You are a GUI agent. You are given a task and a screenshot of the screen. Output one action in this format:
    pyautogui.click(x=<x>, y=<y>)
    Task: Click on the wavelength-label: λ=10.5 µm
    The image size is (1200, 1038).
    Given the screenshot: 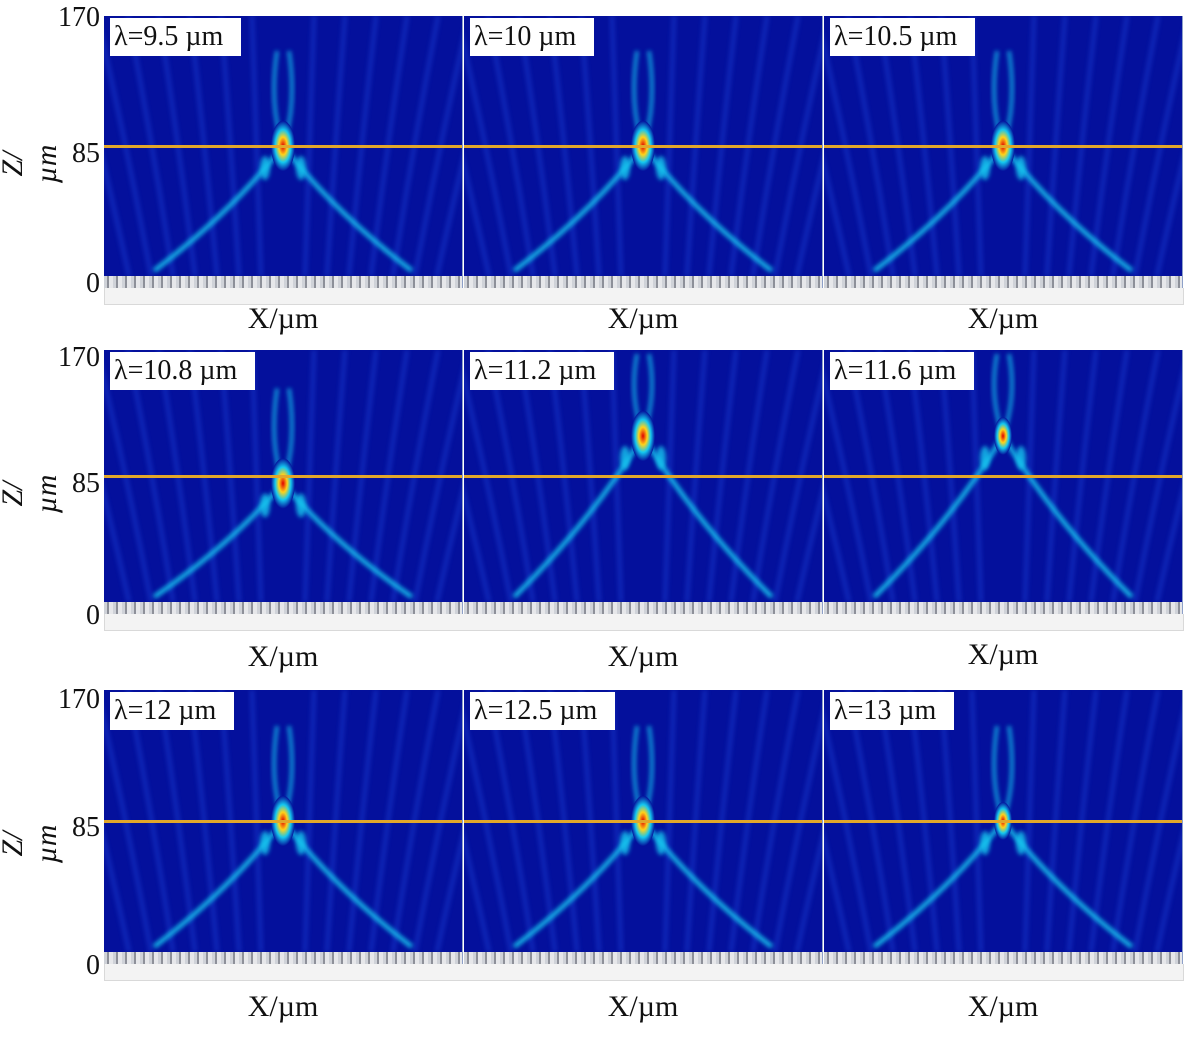 What is the action you would take?
    pyautogui.click(x=903, y=37)
    